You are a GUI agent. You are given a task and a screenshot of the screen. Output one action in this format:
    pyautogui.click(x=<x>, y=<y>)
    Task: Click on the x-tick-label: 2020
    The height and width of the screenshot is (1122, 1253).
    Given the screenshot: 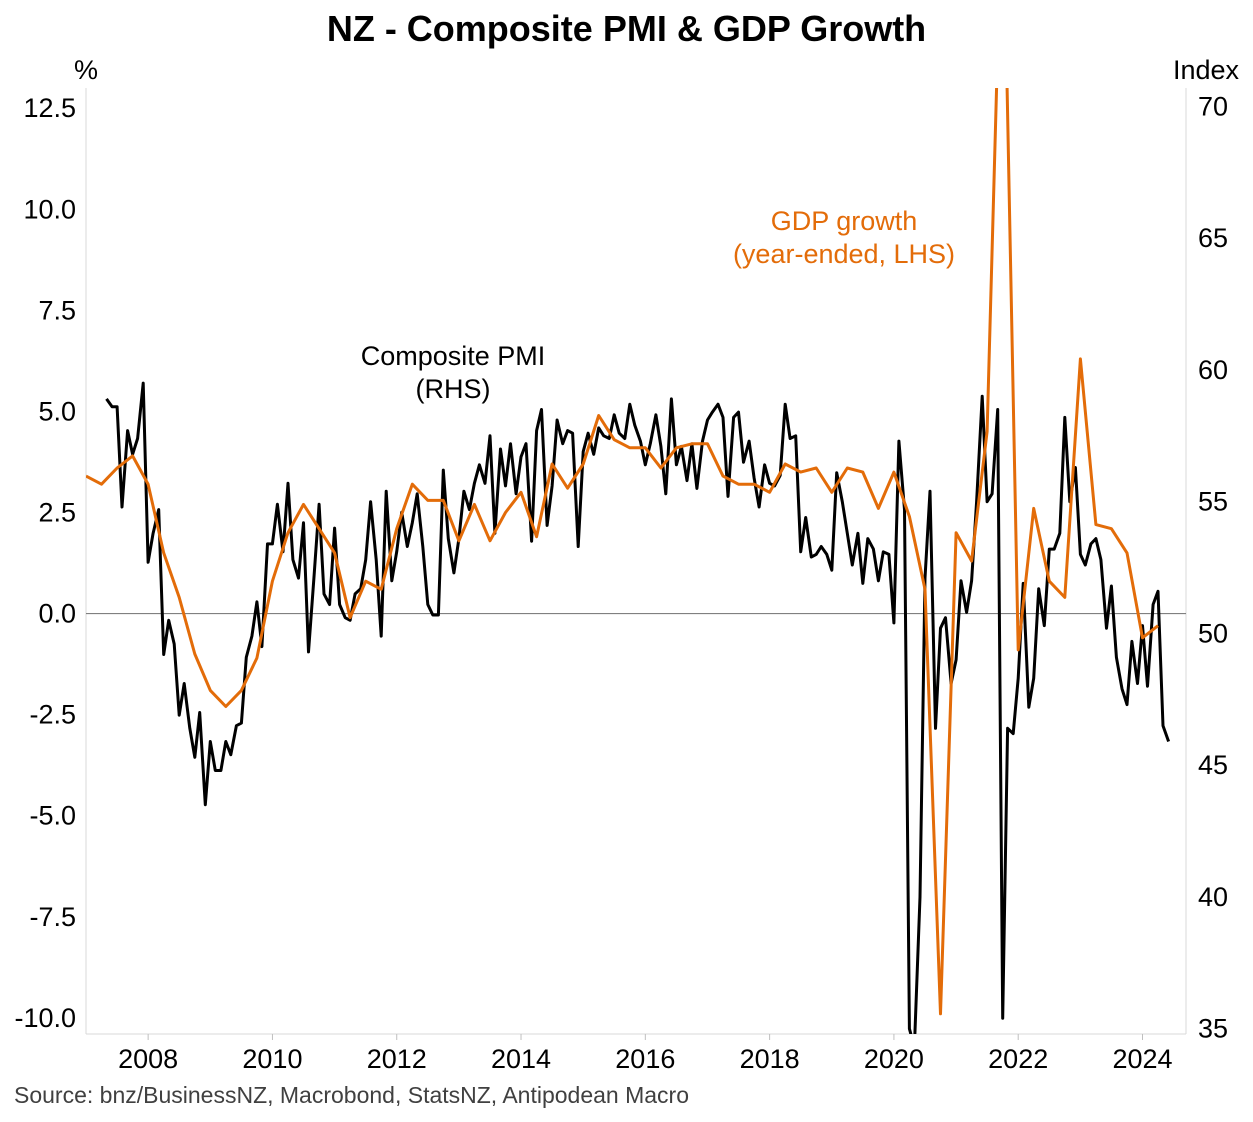 What is the action you would take?
    pyautogui.click(x=894, y=1059)
    